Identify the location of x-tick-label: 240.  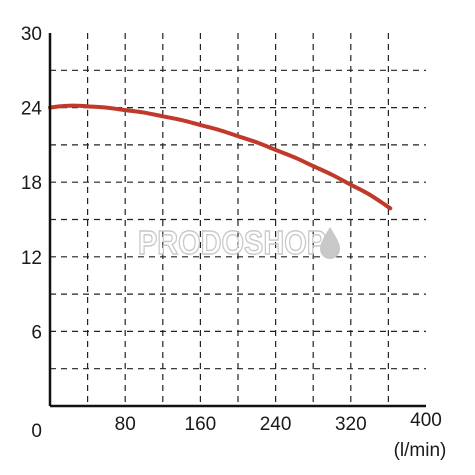
(276, 424).